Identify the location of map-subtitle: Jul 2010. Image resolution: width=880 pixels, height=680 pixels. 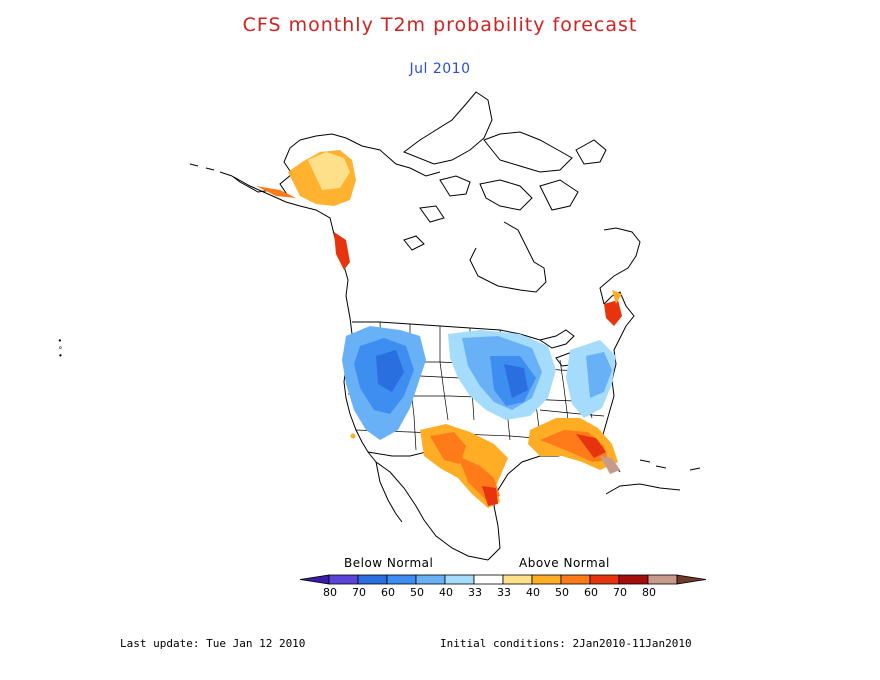
(440, 69).